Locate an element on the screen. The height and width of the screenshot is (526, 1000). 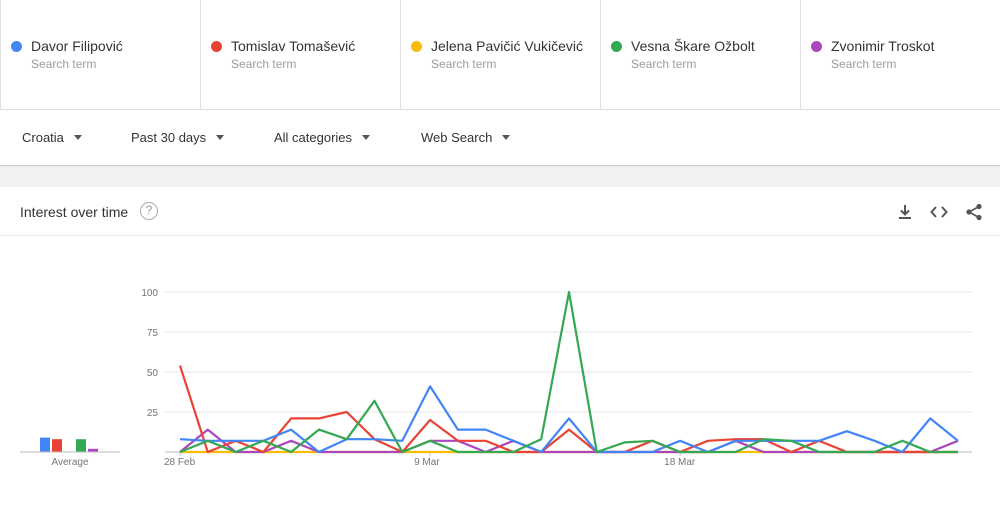
search-term-name: Vesna Škare Ožbolt is located at coordinates (693, 46).